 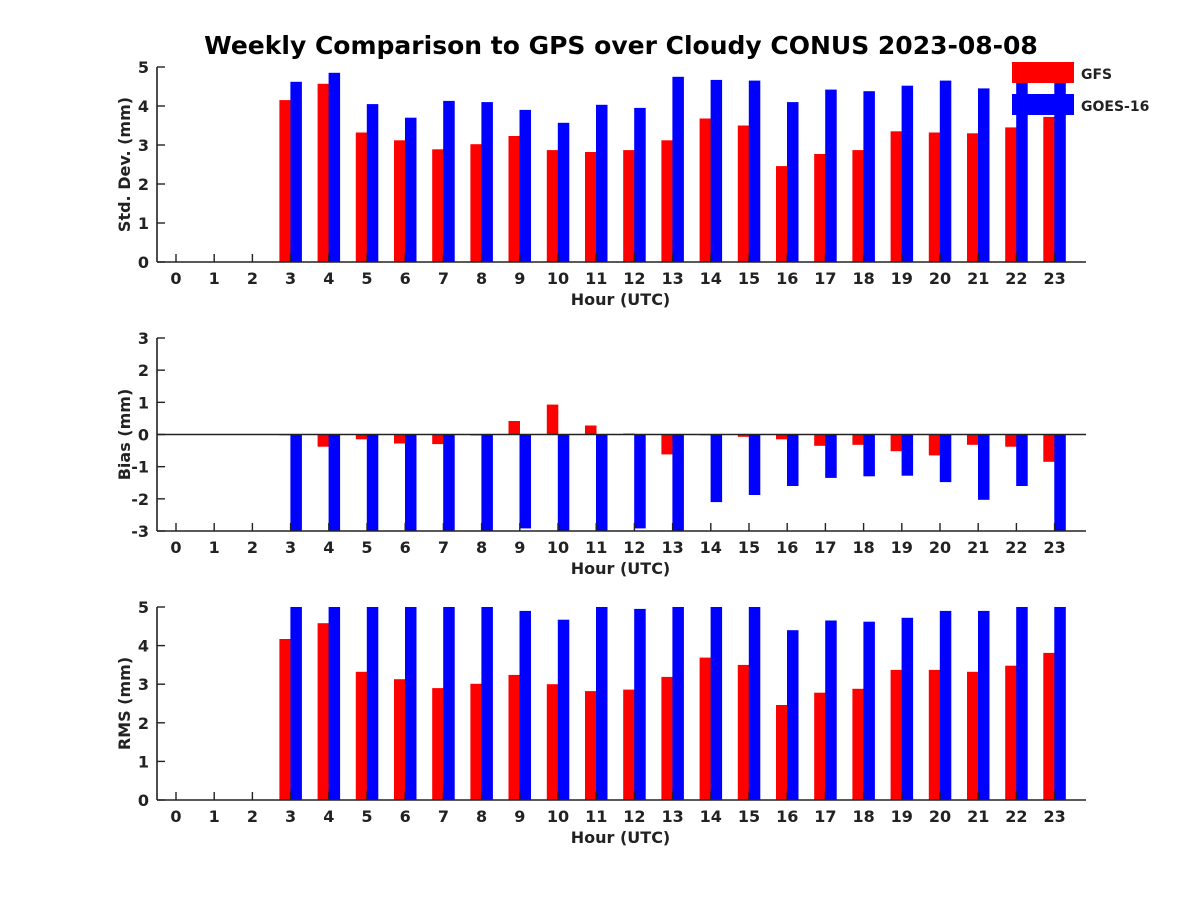 I want to click on x-tick-label: 11, so click(x=596, y=816).